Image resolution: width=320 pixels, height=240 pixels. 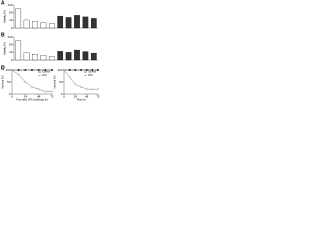 I want to click on panel-label: B, so click(x=3, y=35).